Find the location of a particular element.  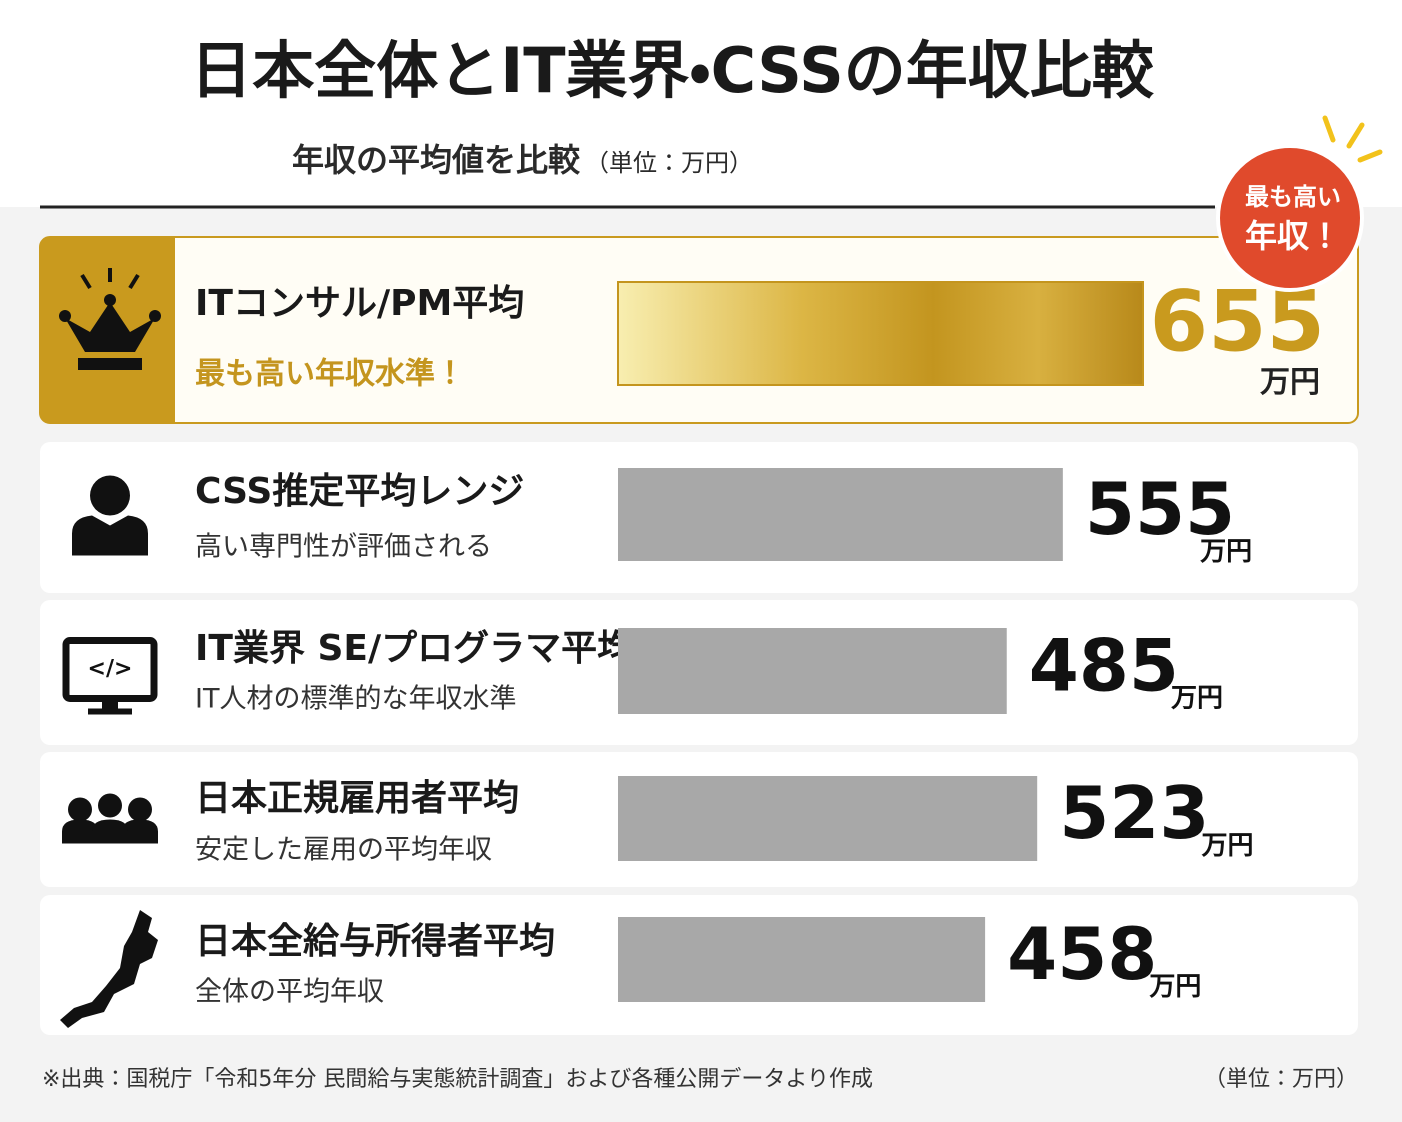

source-note: ※出典：国税庁「令和5年分 民間給与実態統計調査」および各種公開データより作成 is located at coordinates (457, 1079).